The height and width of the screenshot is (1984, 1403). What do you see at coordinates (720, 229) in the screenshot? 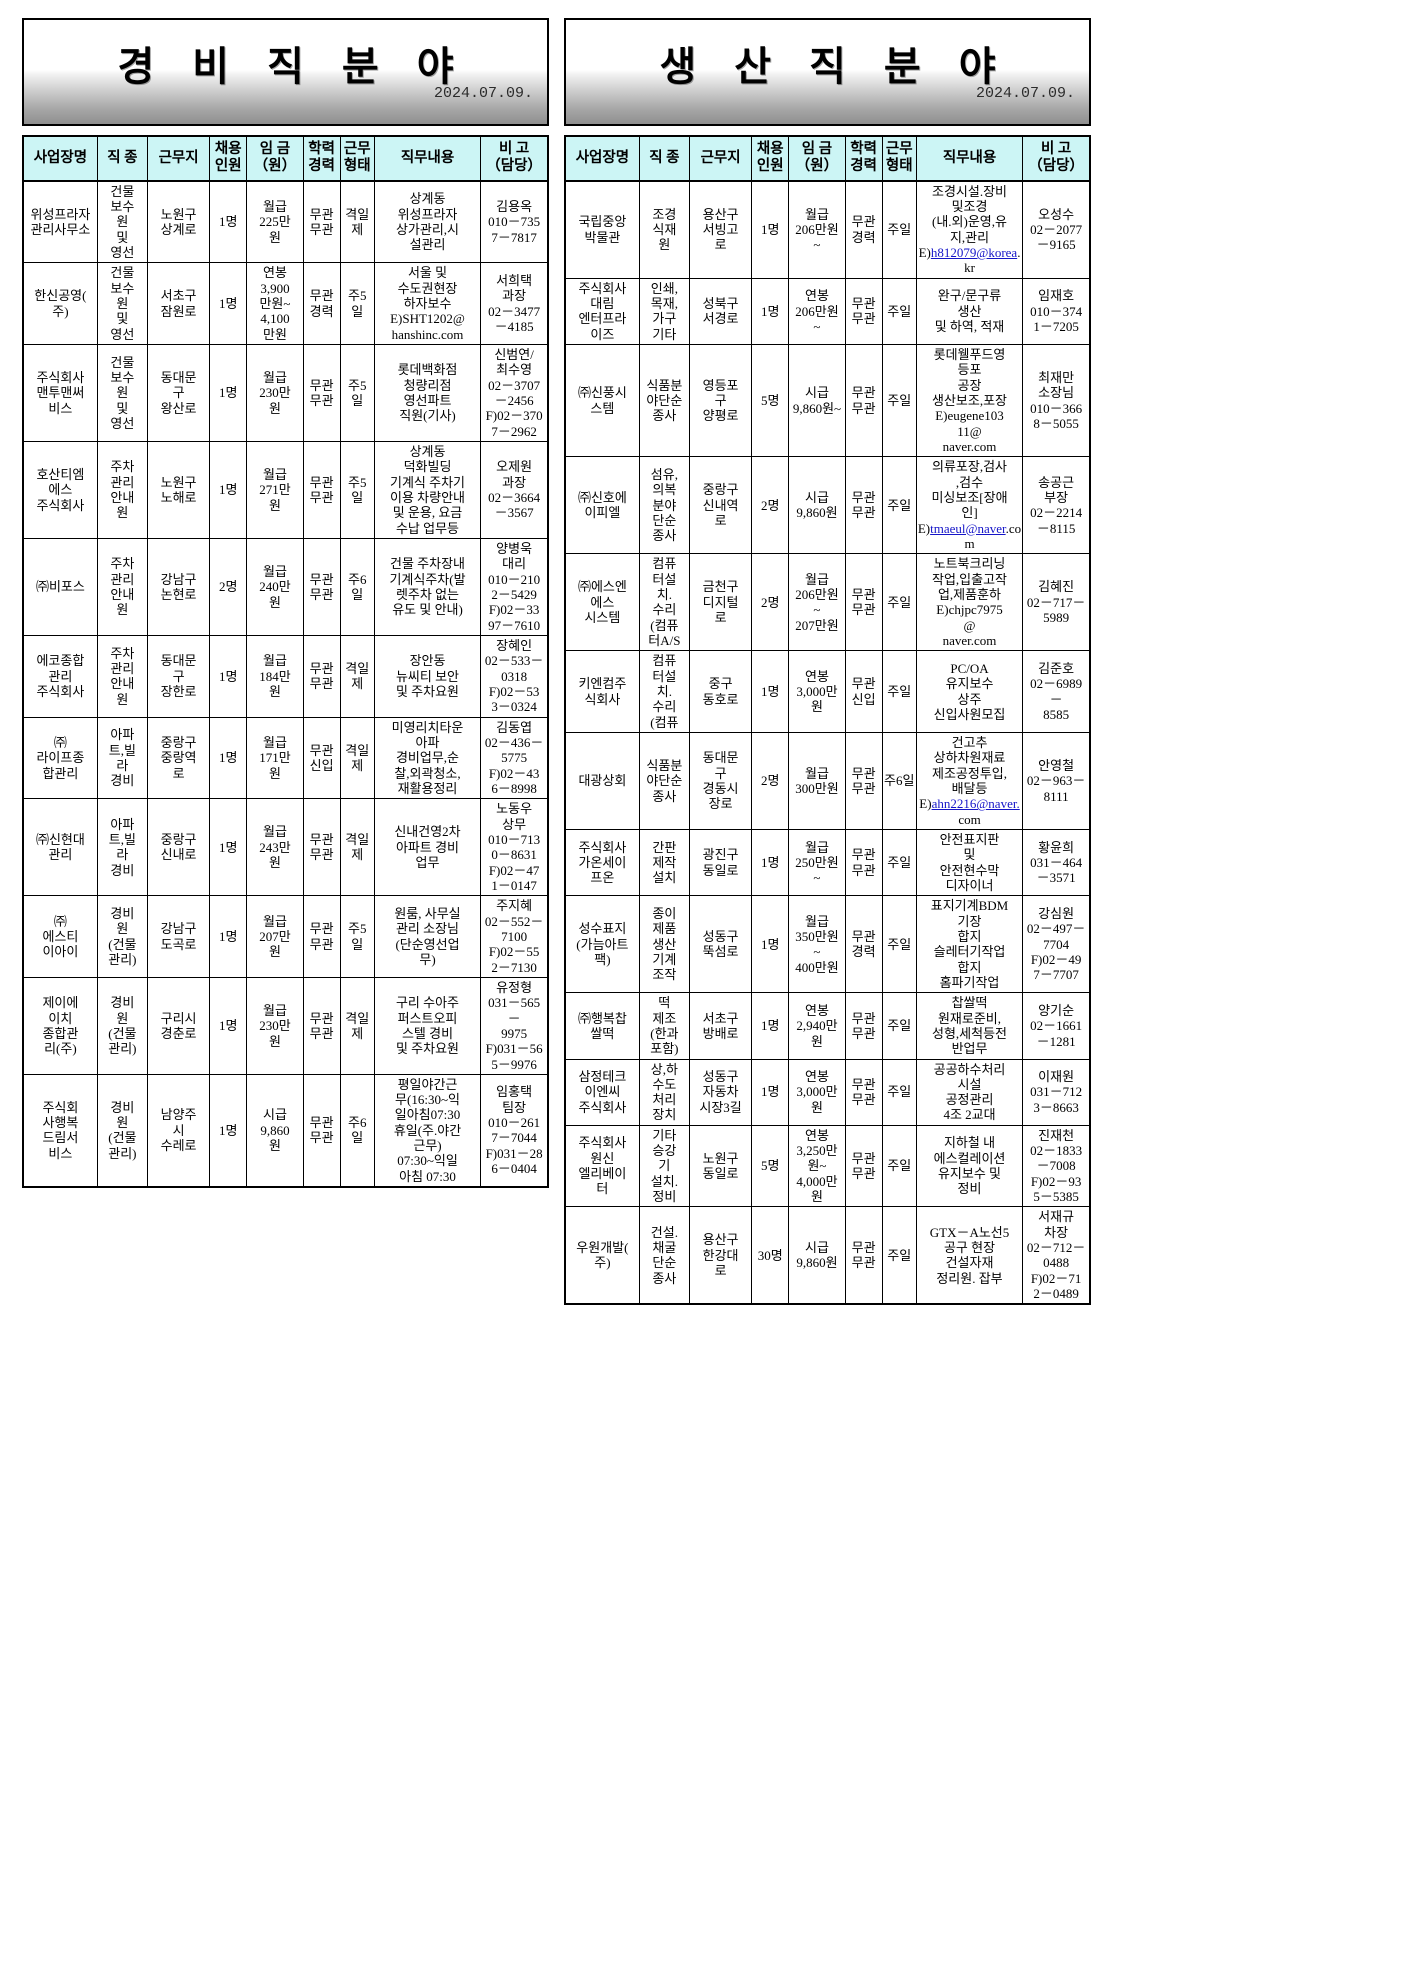
I see `cell-work-location: 용산구 서빙고 로` at bounding box center [720, 229].